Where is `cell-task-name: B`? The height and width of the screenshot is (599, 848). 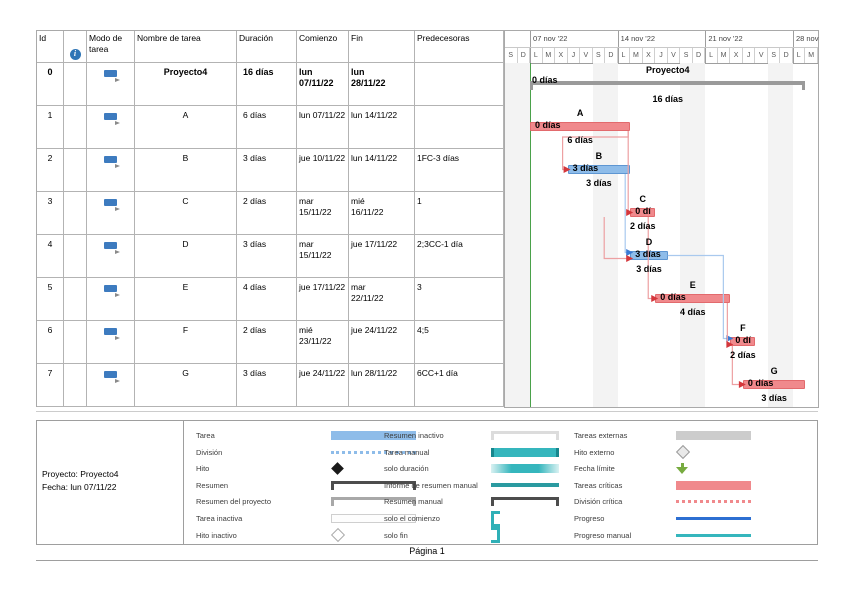
cell-task-name: B is located at coordinates (186, 170).